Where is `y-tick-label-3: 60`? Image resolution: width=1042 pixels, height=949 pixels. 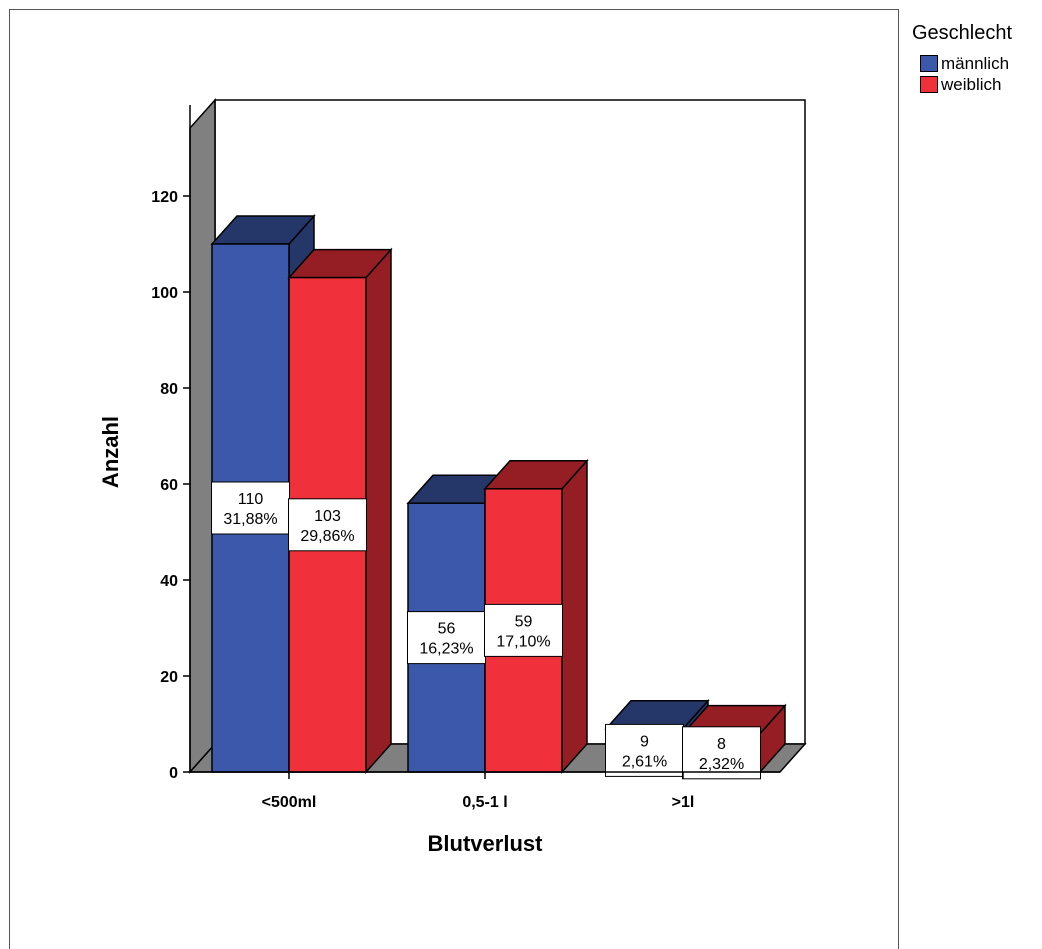 y-tick-label-3: 60 is located at coordinates (169, 485).